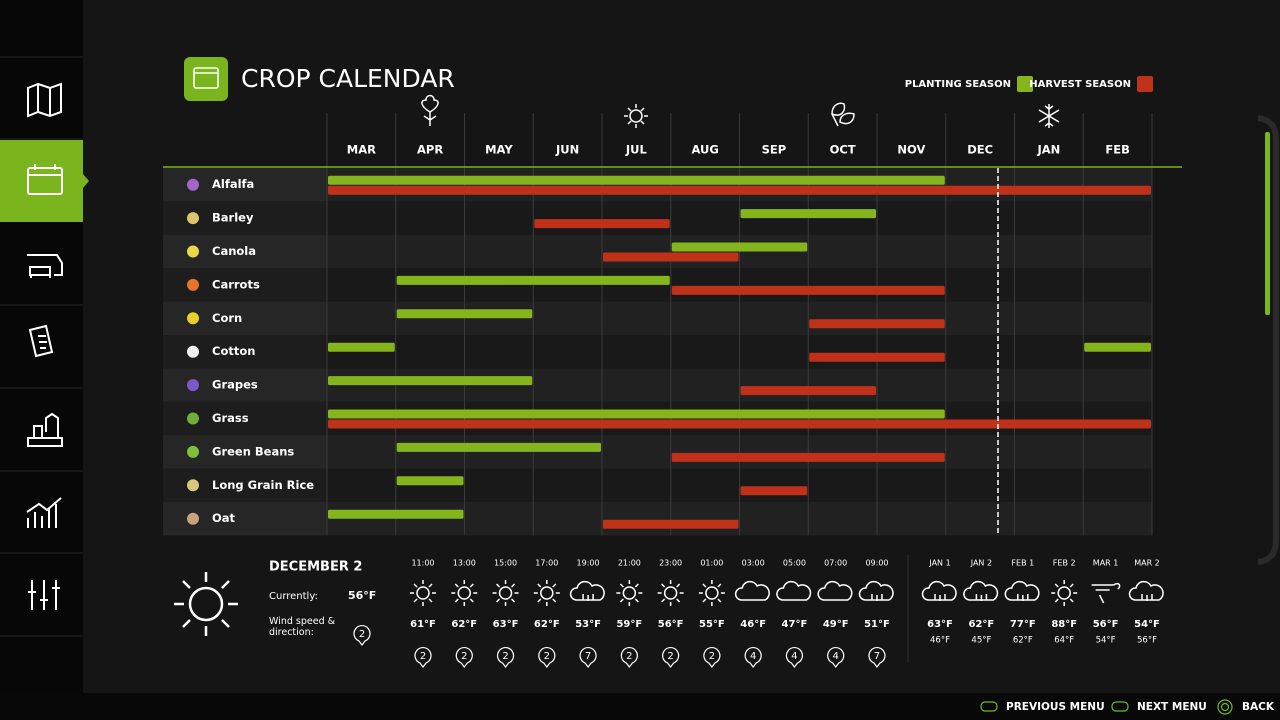 The width and height of the screenshot is (1280, 720). What do you see at coordinates (44, 100) in the screenshot?
I see `map-icon` at bounding box center [44, 100].